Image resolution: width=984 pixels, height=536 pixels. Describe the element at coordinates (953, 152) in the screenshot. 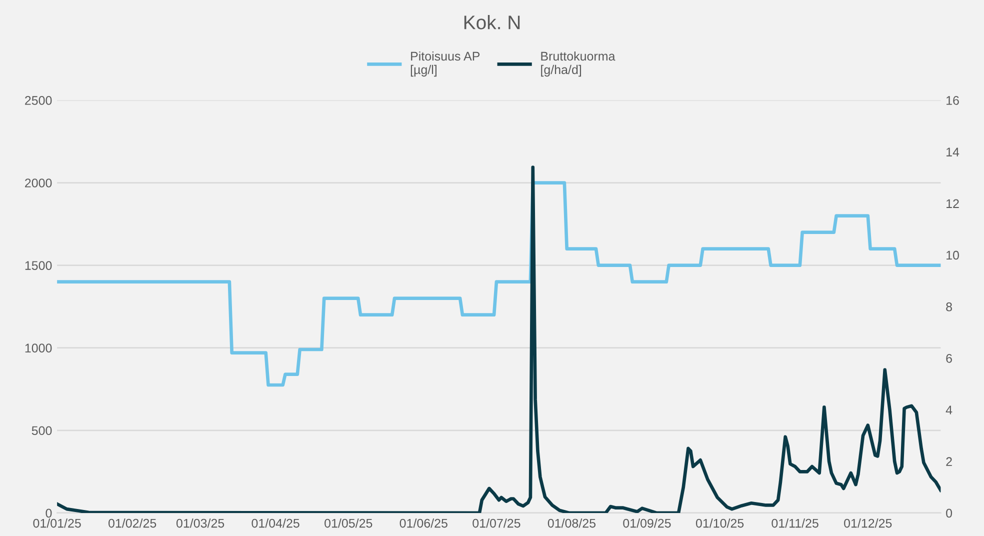

I see `y2-tick-label: 14` at that location.